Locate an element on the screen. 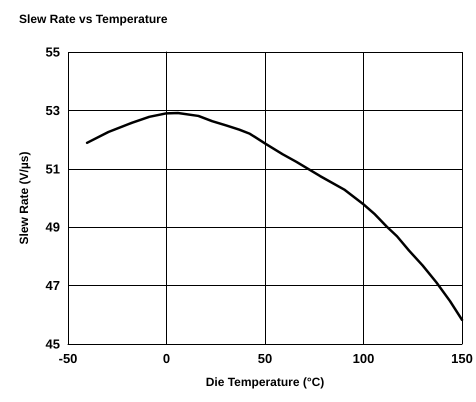 Image resolution: width=476 pixels, height=402 pixels. x-axis-title: Die Temperature (°C) is located at coordinates (265, 382).